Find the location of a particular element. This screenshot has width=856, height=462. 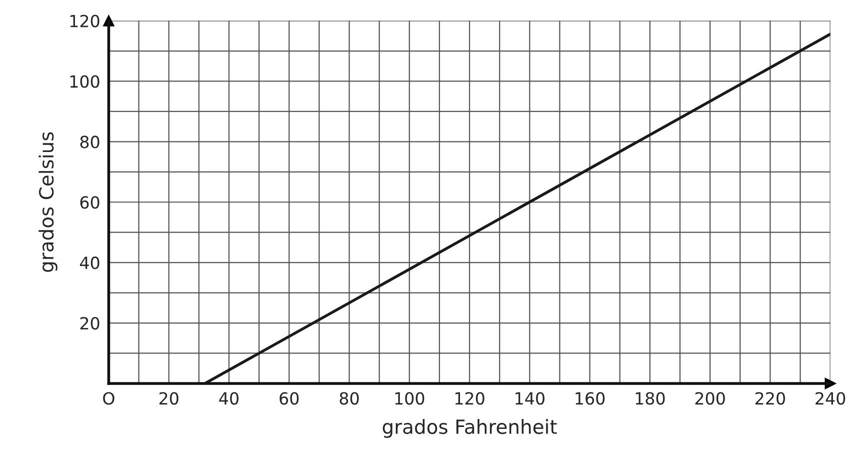

x-tick-label: 240 is located at coordinates (831, 398).